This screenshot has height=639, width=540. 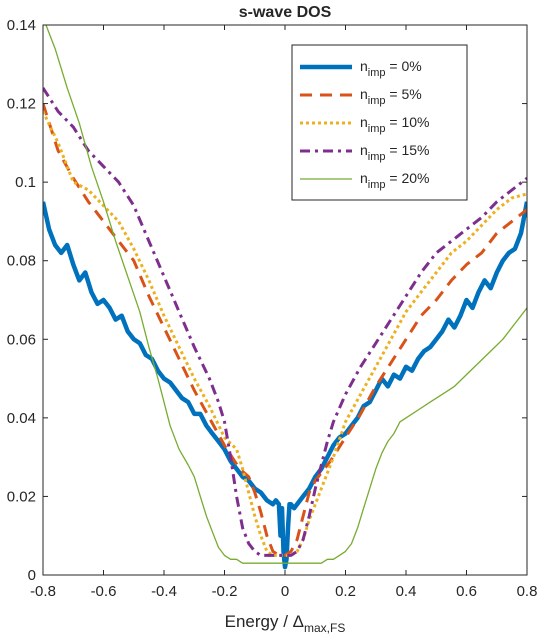 What do you see at coordinates (21, 261) in the screenshot?
I see `y-tick-label: 0.08` at bounding box center [21, 261].